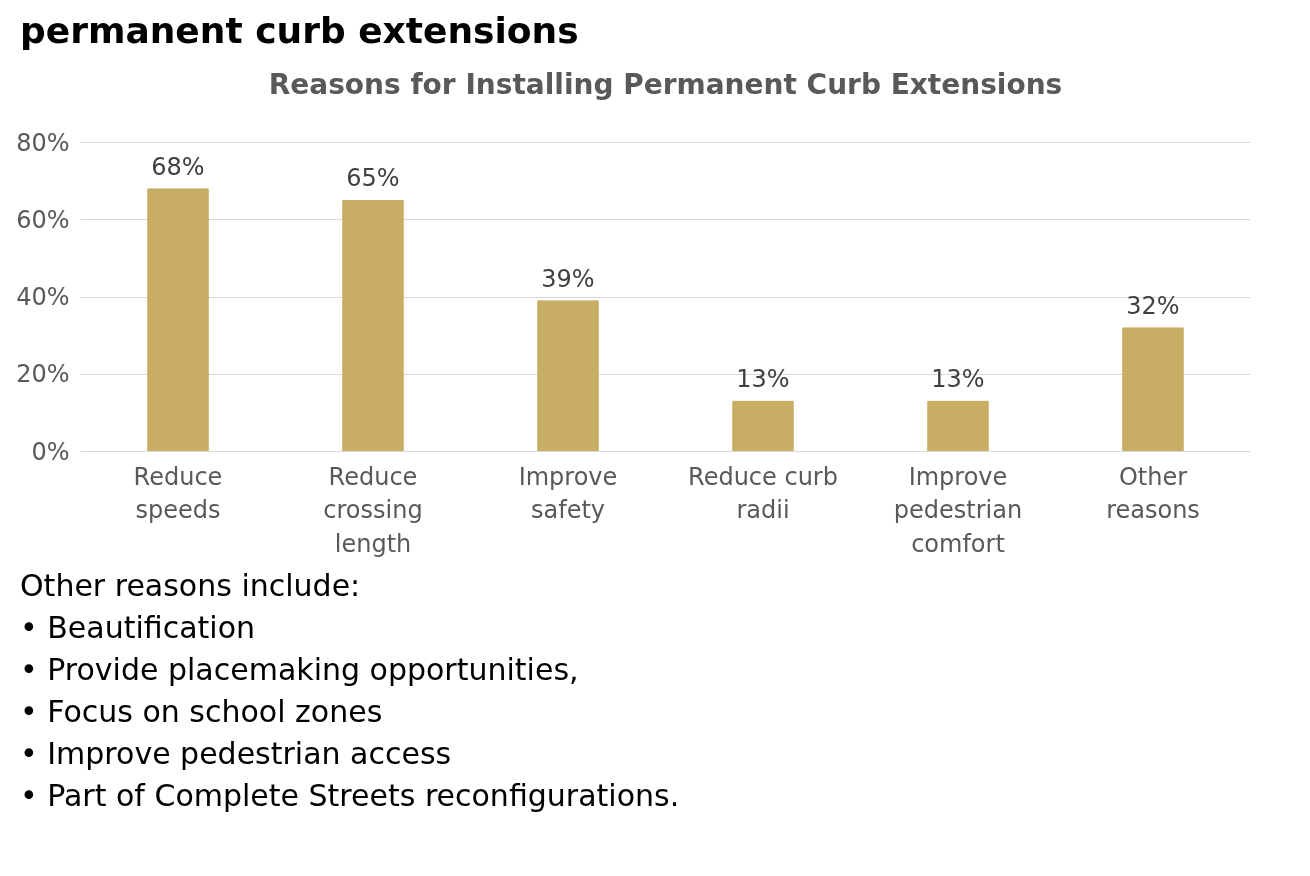 The width and height of the screenshot is (1310, 876). Describe the element at coordinates (190, 585) in the screenshot. I see `text: Other reasons include:` at that location.